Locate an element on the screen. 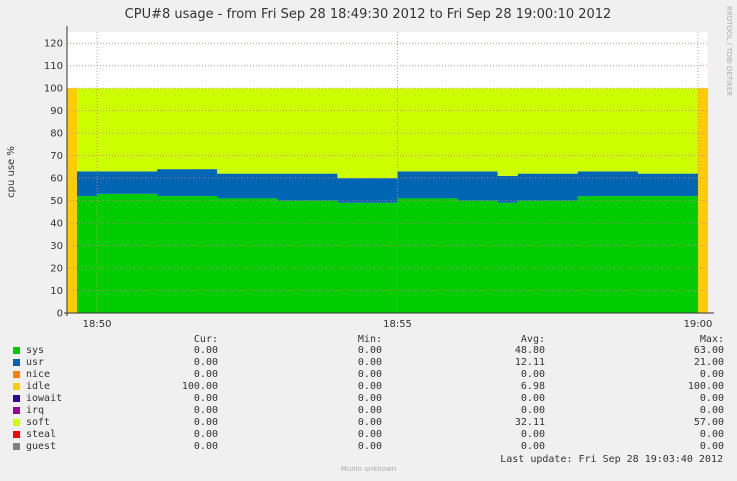  footer: Munin unknown is located at coordinates (368, 469).